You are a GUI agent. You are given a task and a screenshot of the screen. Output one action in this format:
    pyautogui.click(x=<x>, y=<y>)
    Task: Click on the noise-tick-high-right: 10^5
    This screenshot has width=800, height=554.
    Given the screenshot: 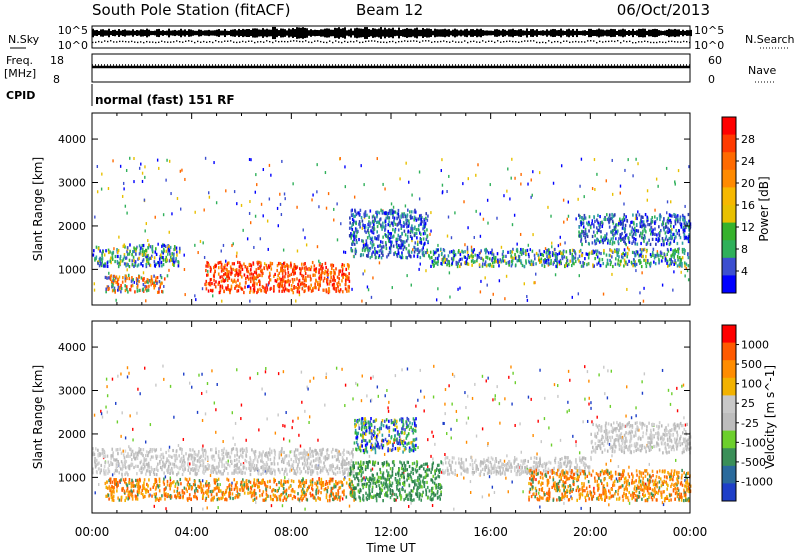 What is the action you would take?
    pyautogui.click(x=709, y=30)
    